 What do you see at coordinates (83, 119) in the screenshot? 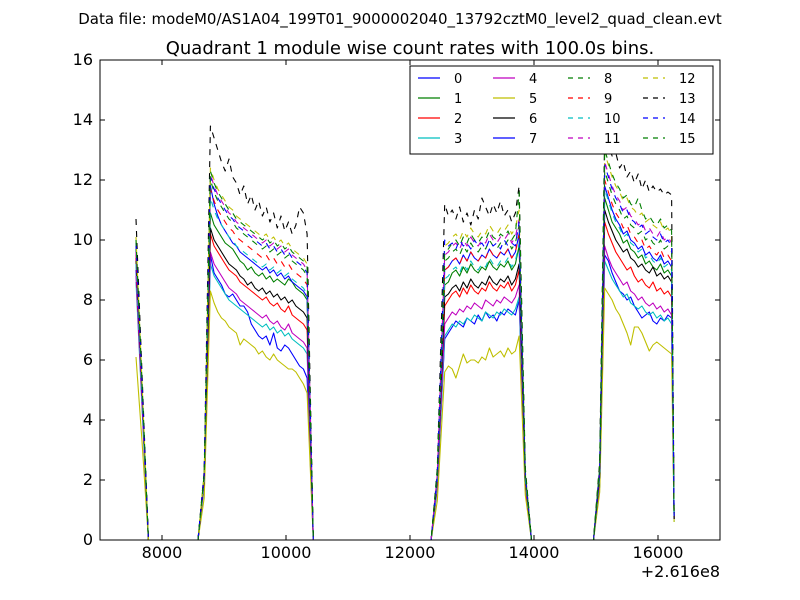
I see `y-tick-label-14: 14` at bounding box center [83, 119].